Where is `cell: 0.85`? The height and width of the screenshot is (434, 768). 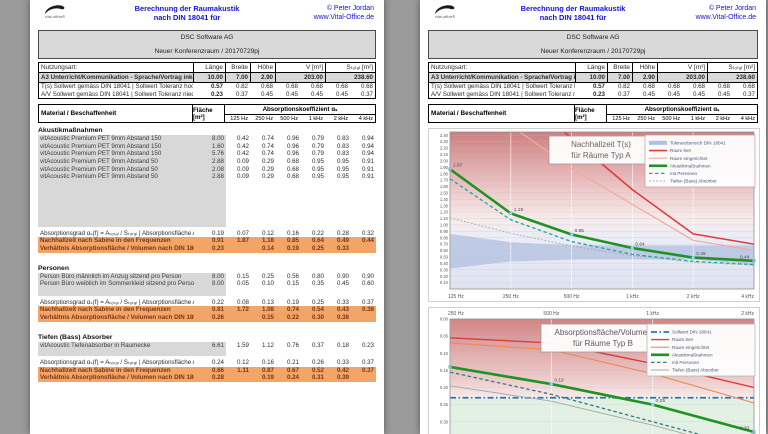
cell: 0.85 is located at coordinates (292, 241).